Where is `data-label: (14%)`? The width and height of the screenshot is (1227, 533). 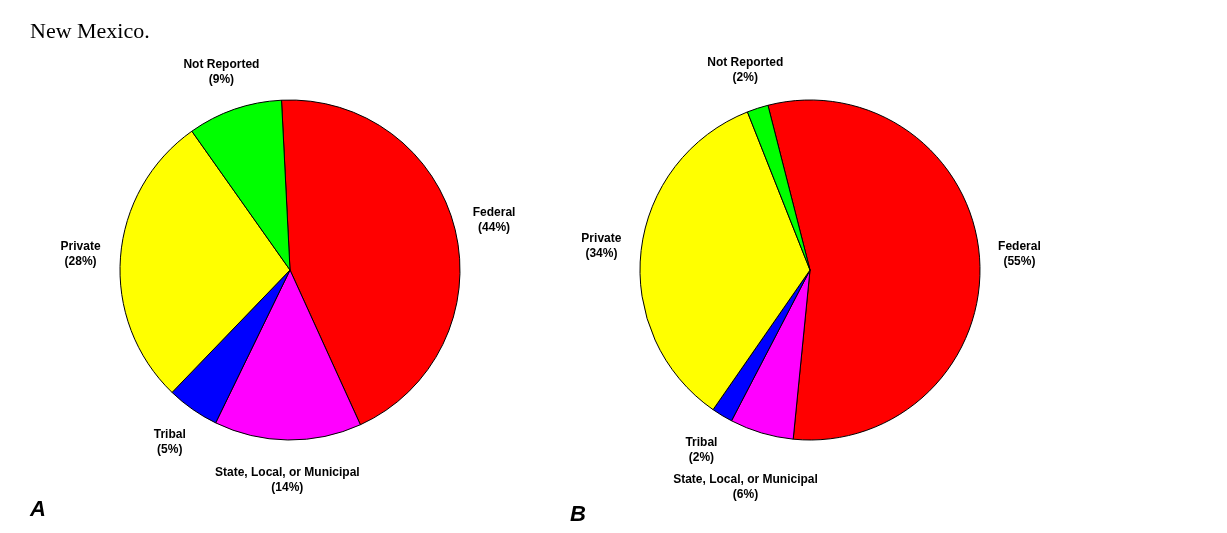
data-label: (14%) is located at coordinates (287, 486).